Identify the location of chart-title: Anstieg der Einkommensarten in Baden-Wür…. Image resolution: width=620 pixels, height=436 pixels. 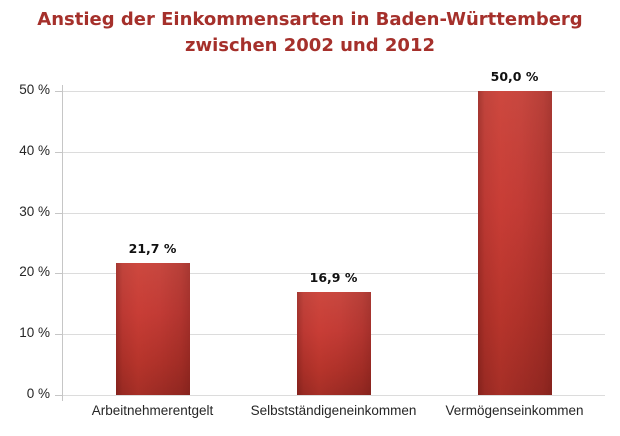
(310, 33).